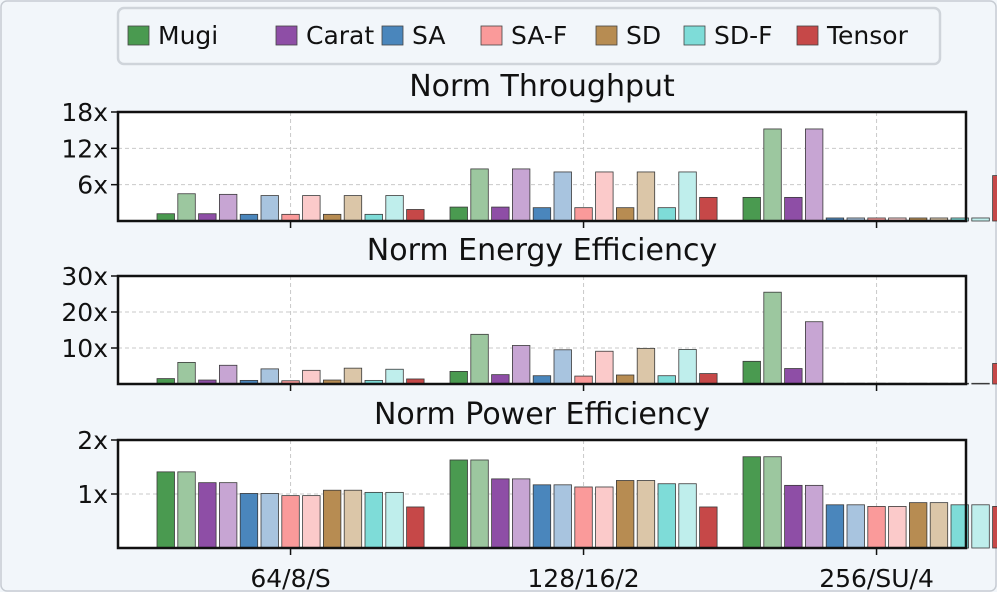  I want to click on x-tick-label: 256/SU/4, so click(876, 578).